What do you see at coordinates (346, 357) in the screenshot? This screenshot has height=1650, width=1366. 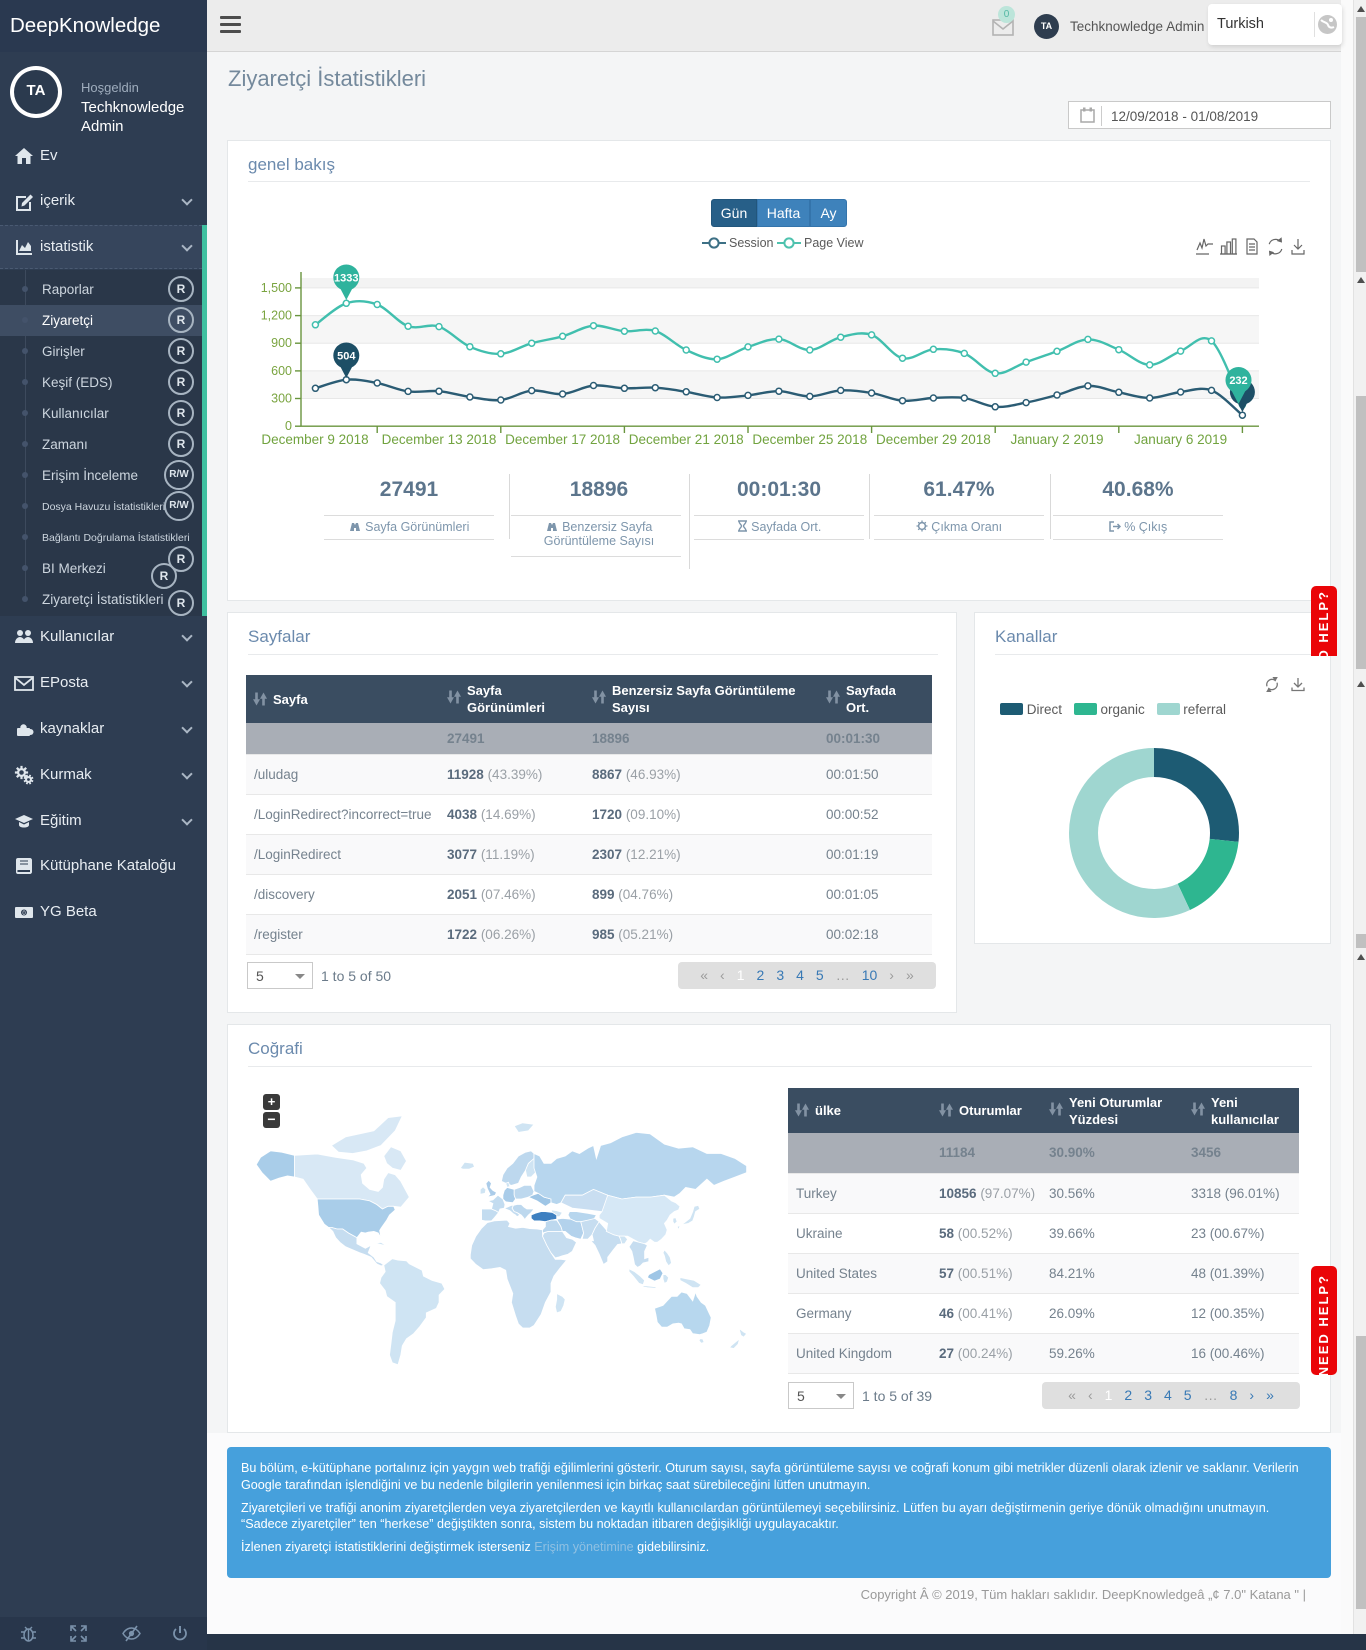 I see `svg-text: 504` at bounding box center [346, 357].